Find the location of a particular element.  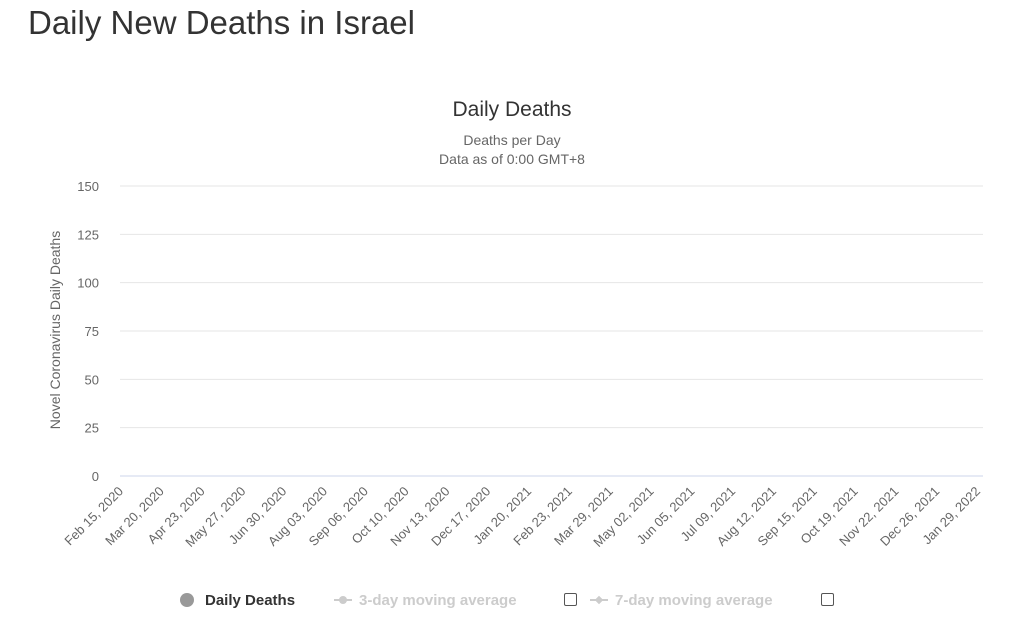

chart-subtitle-2: Data as of 0:00 GMT+8 is located at coordinates (512, 159).